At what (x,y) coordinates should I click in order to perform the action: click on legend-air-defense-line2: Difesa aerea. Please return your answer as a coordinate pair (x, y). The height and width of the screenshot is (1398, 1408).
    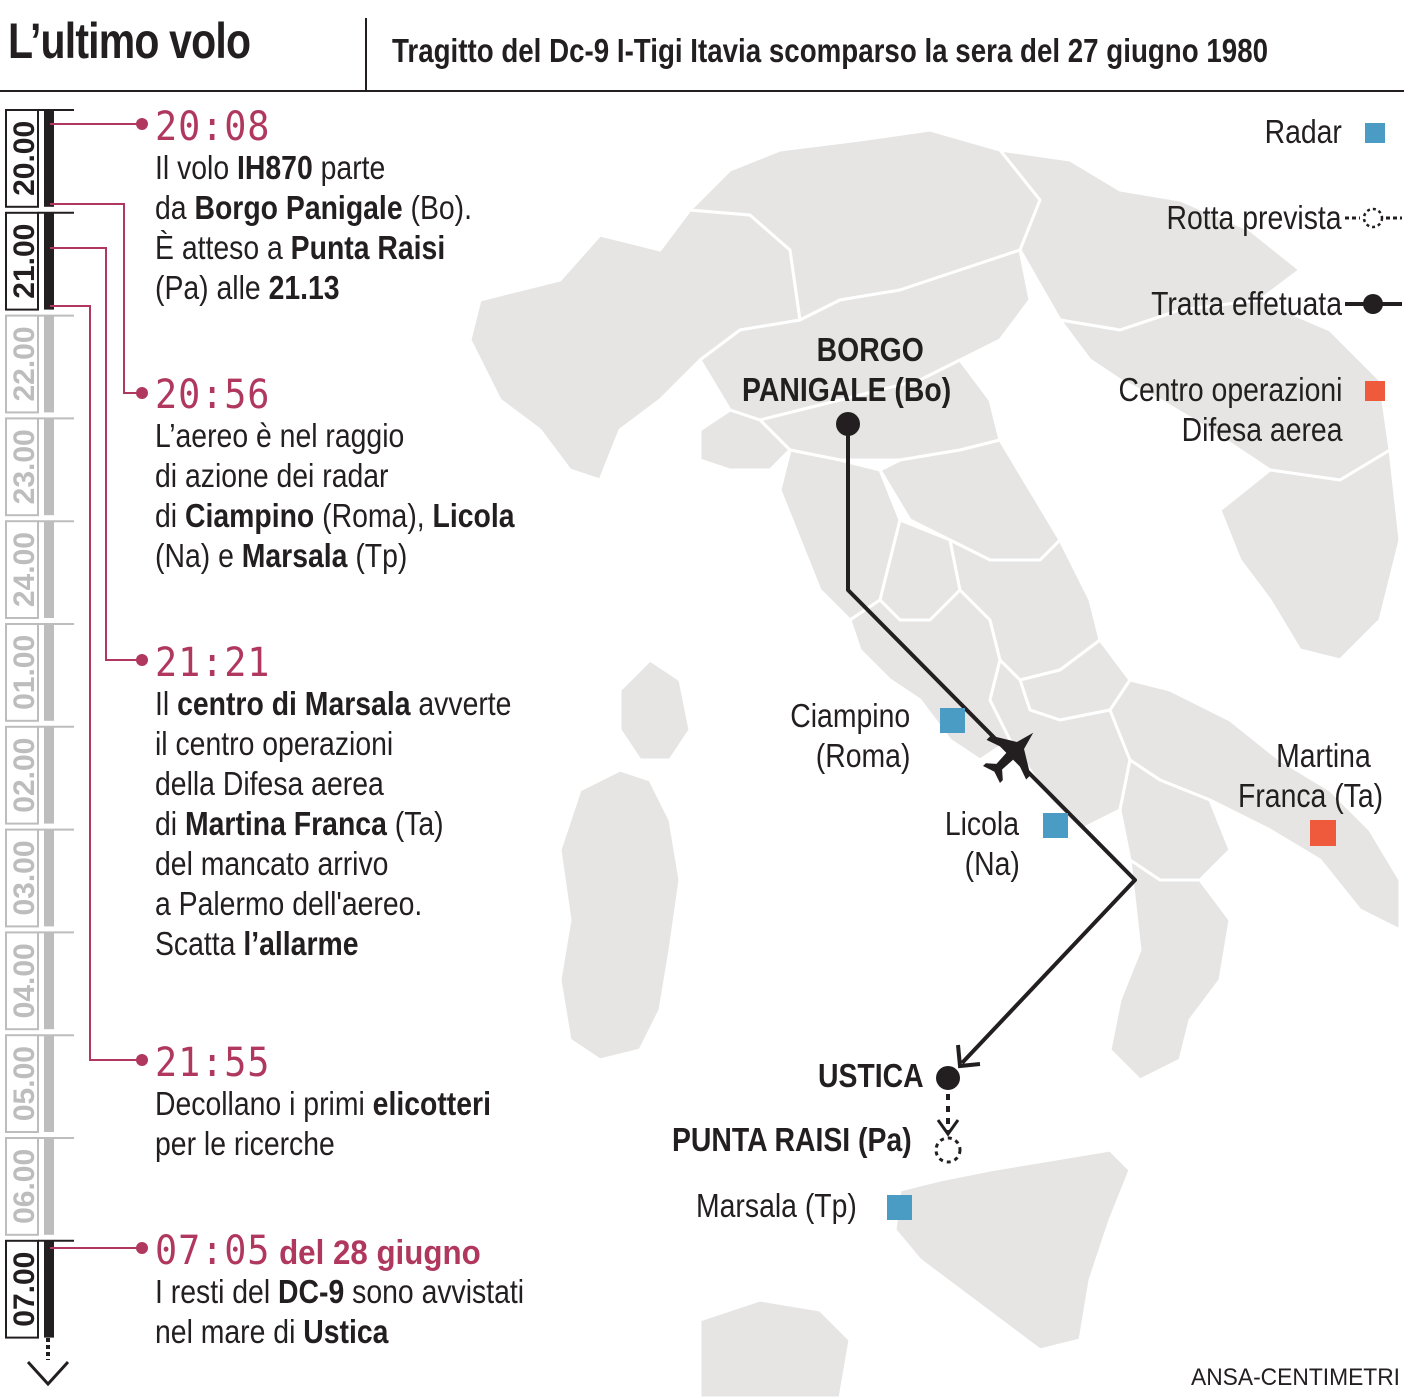
    Looking at the image, I should click on (1261, 429).